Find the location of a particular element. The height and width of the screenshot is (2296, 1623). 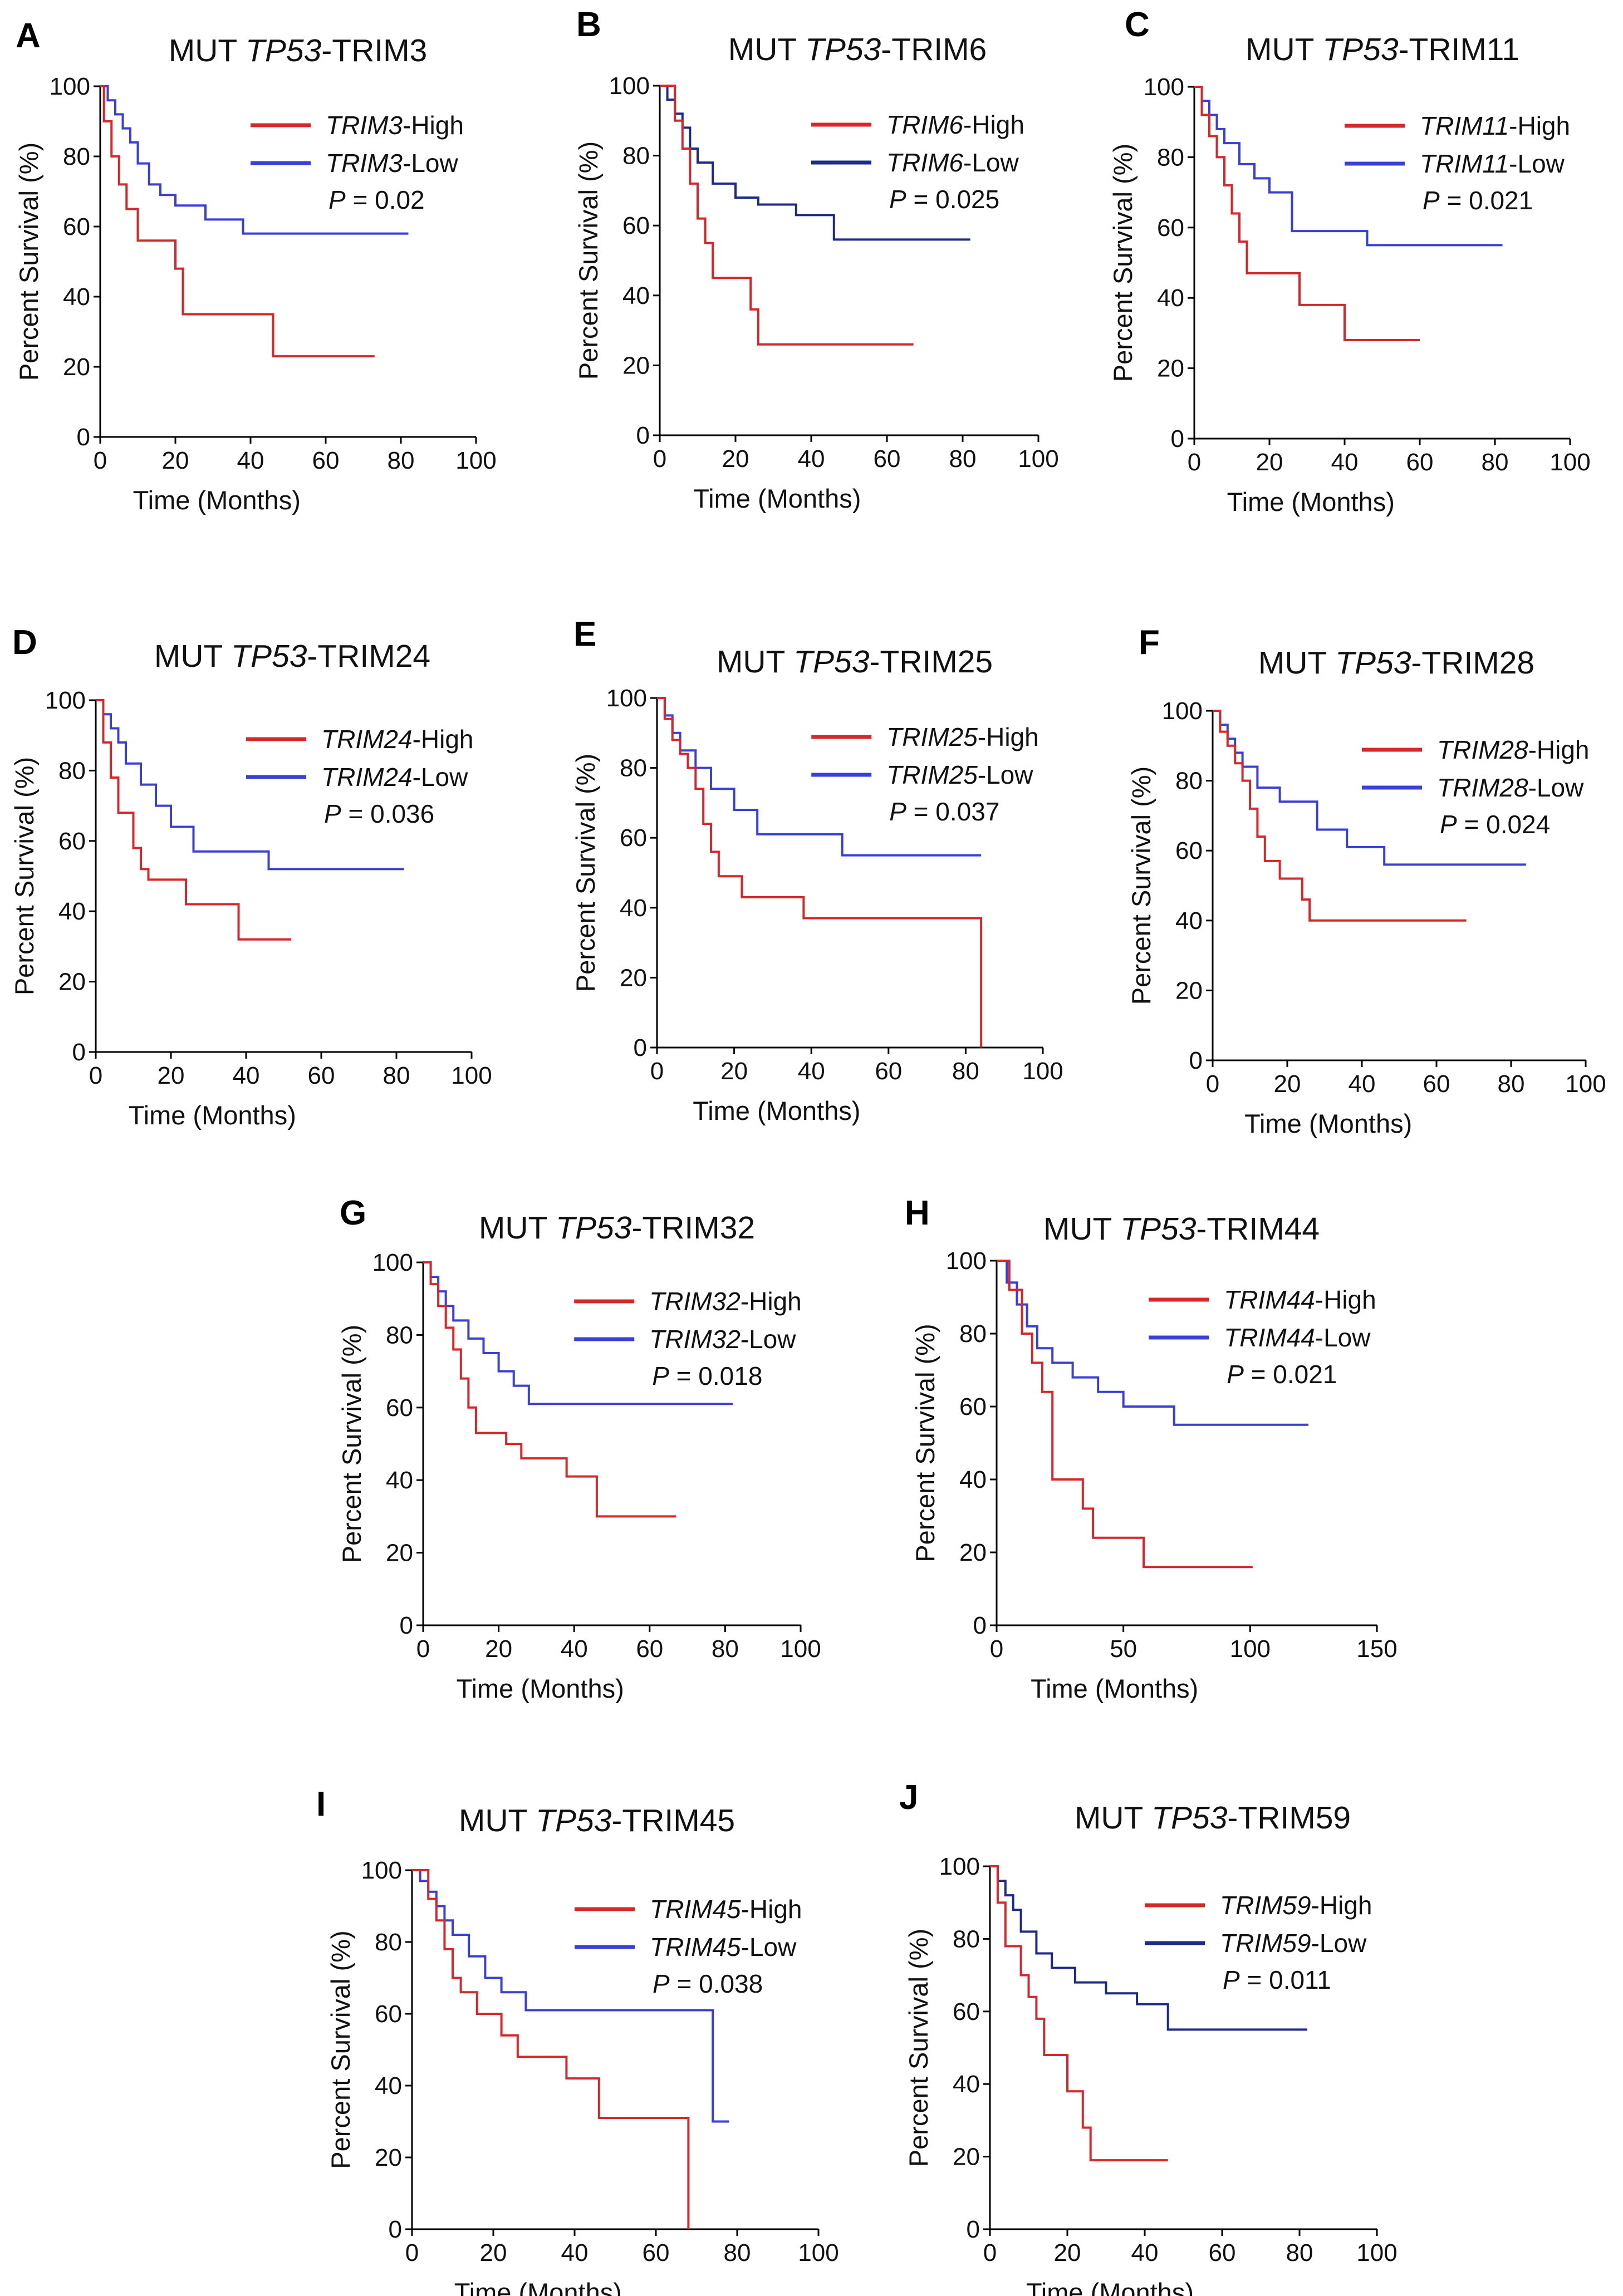

legend-label: TRIM44-High is located at coordinates (1300, 1299).